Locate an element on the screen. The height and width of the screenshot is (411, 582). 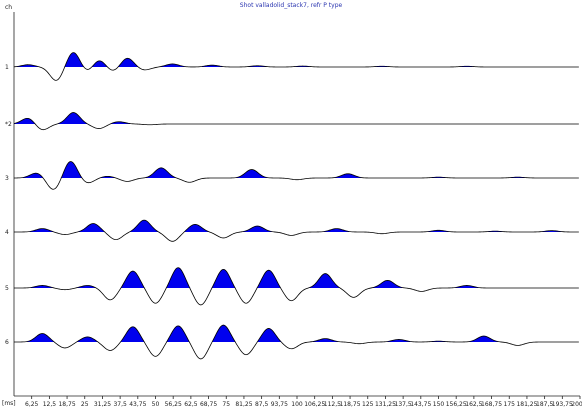
channel-label-6: 6 is located at coordinates (7, 342).